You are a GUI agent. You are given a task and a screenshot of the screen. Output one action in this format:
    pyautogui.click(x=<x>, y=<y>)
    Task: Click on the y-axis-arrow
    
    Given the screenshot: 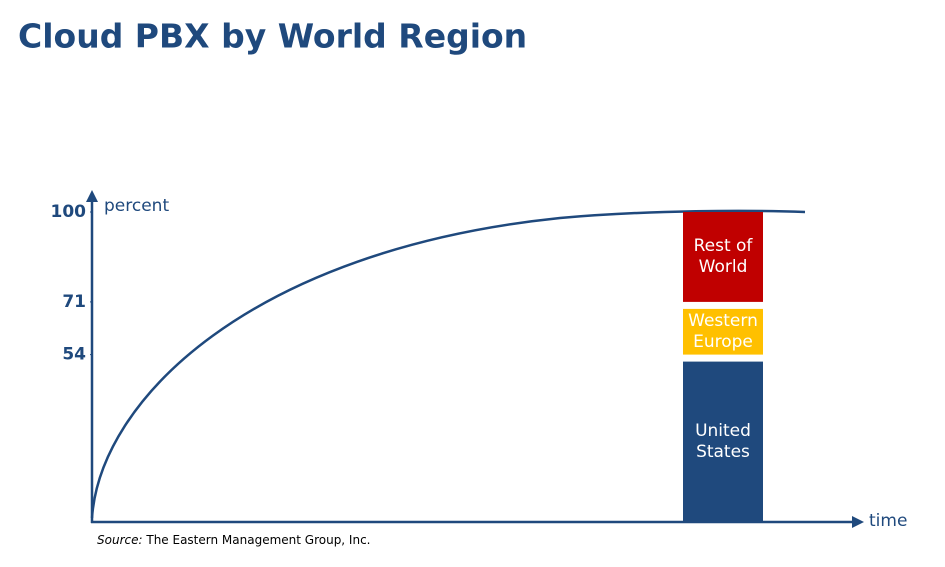 What is the action you would take?
    pyautogui.click(x=92, y=196)
    